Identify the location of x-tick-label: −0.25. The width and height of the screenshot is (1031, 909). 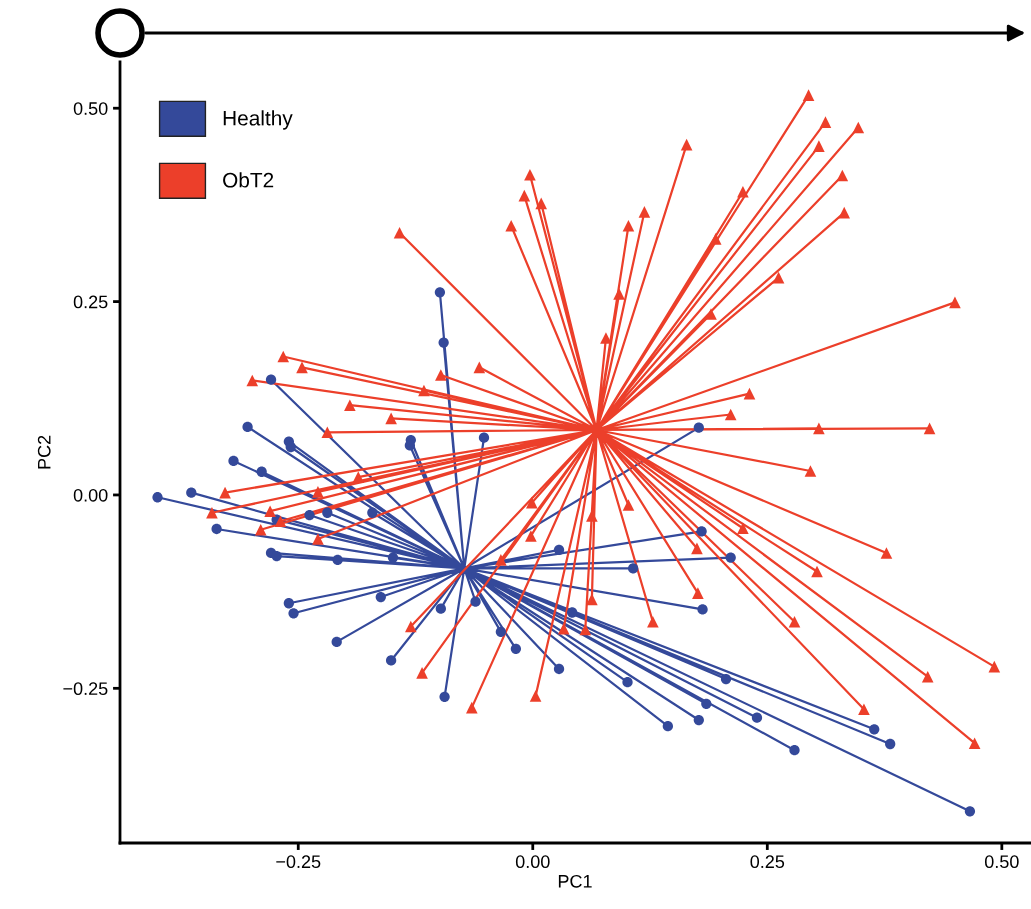
(298, 862).